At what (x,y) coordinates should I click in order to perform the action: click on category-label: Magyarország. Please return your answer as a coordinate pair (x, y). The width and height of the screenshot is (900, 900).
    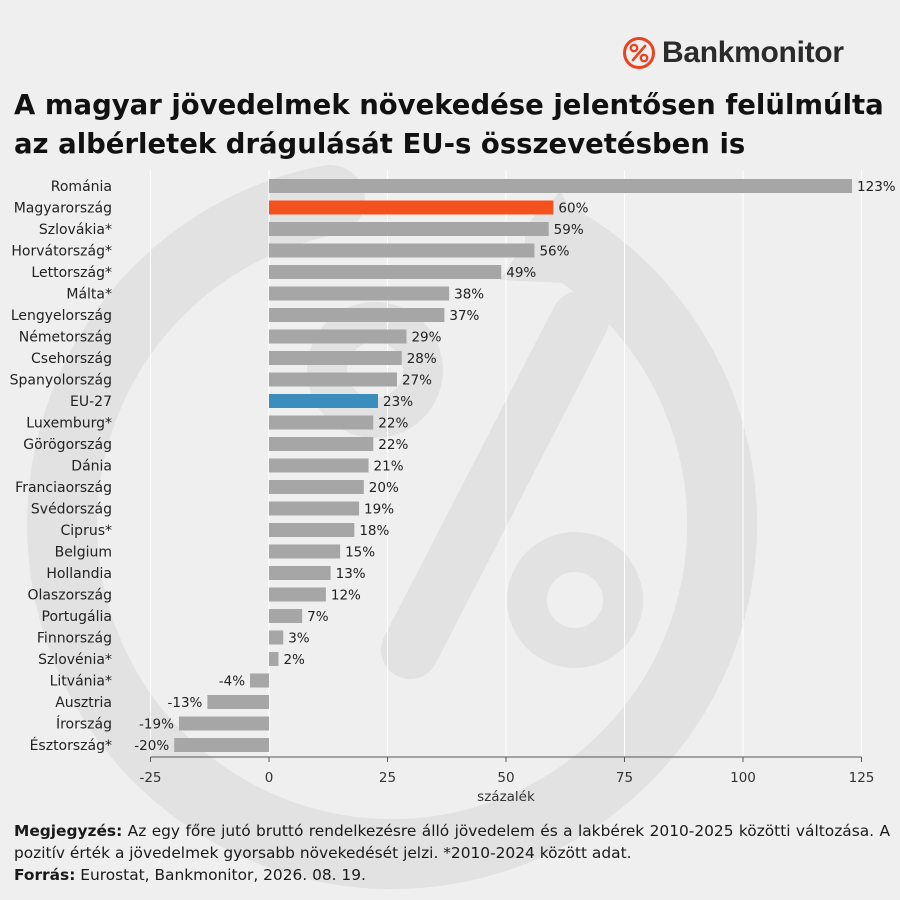
    Looking at the image, I should click on (63, 209).